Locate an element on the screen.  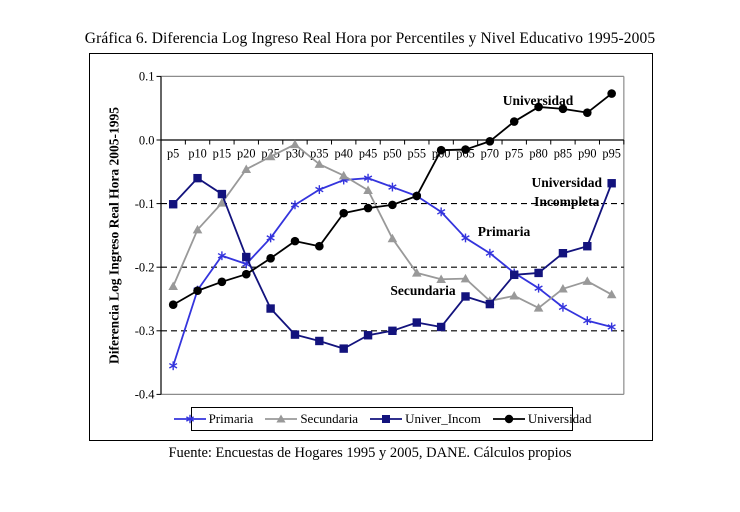
legend-item-primaria: Primaria is located at coordinates (213, 419).